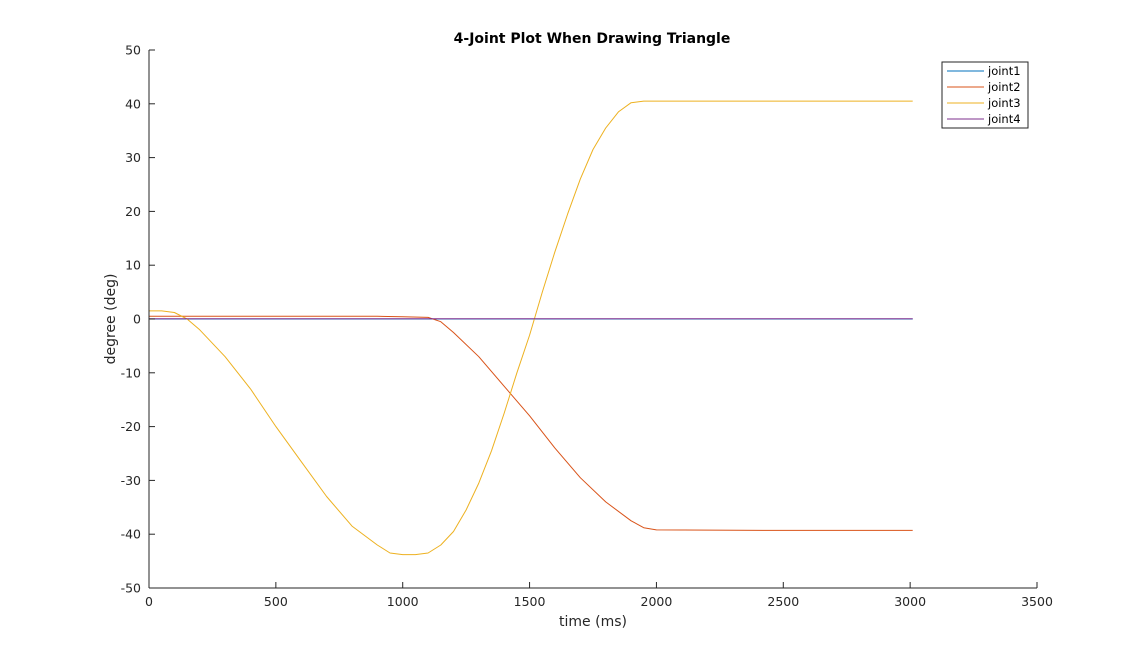  Describe the element at coordinates (593, 622) in the screenshot. I see `x-axis-label: time (ms)` at that location.